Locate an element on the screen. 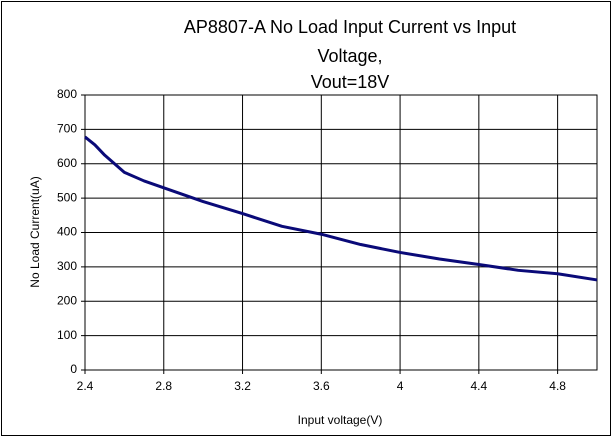 The image size is (612, 437). chart-title: Vout=18V is located at coordinates (350, 82).